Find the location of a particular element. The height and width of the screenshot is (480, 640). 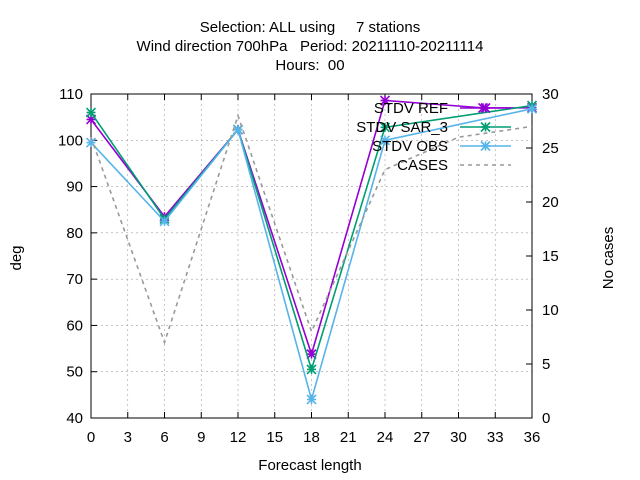

x-tick-label: 3 is located at coordinates (128, 437).